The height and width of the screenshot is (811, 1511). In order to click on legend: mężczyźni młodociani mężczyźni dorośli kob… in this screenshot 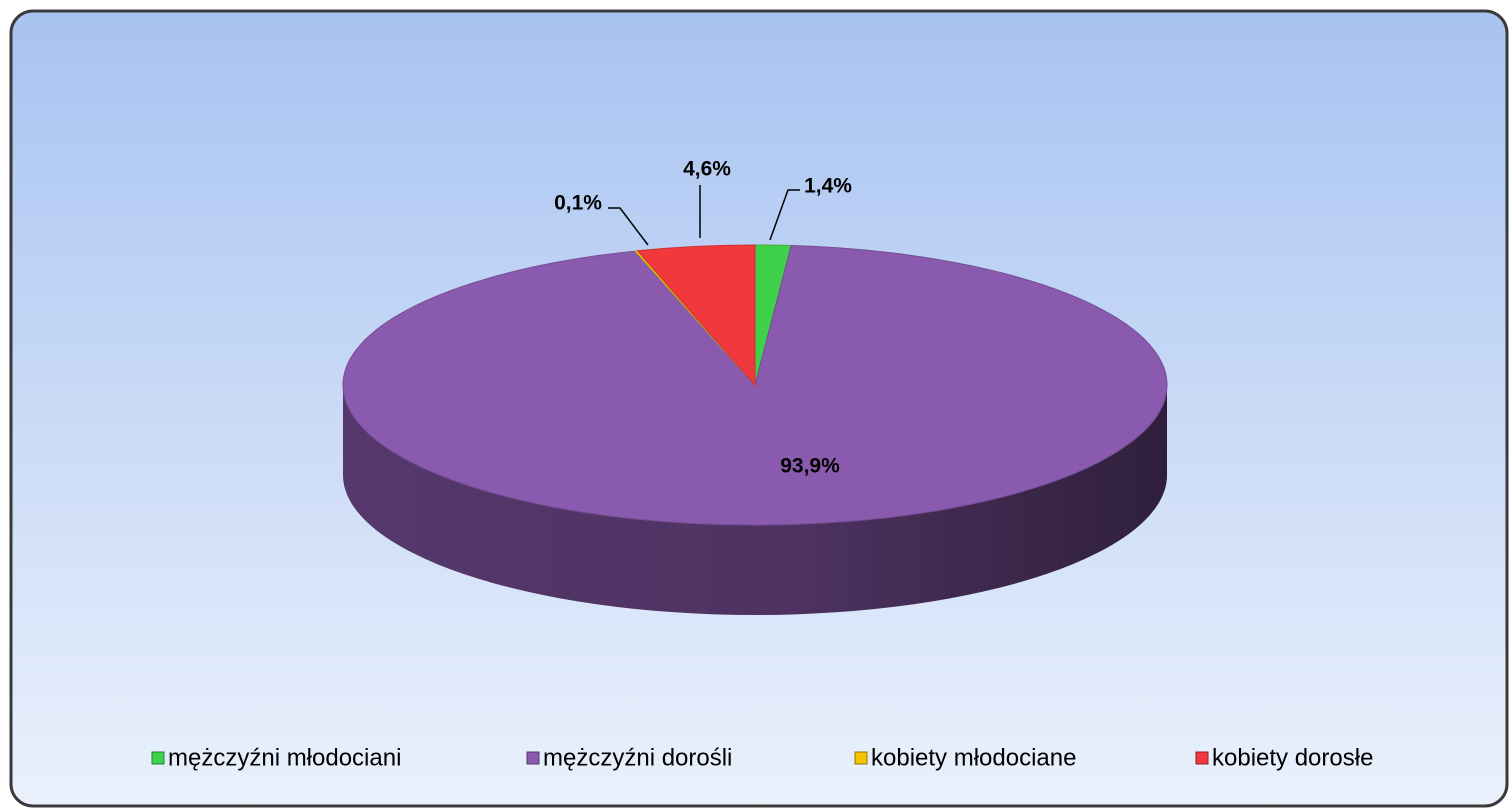, I will do `click(762, 757)`.